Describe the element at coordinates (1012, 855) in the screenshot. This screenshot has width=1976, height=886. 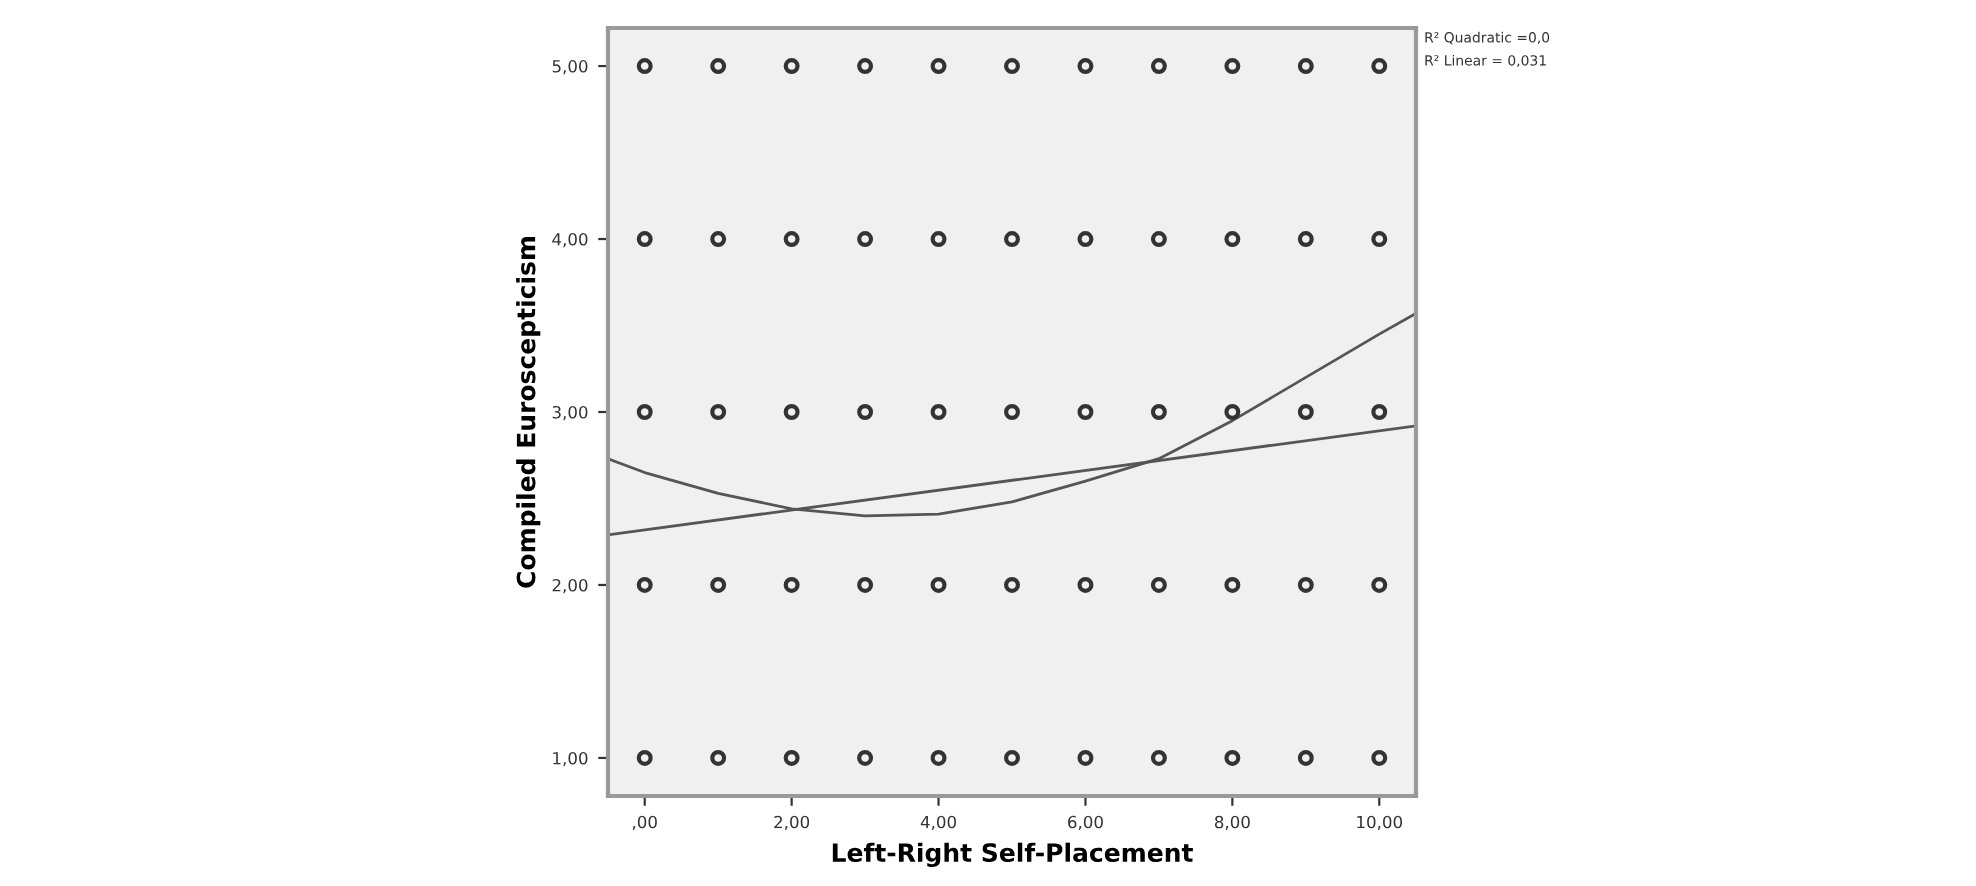
I see `x-axis-title: Left-Right Self-Placement` at that location.